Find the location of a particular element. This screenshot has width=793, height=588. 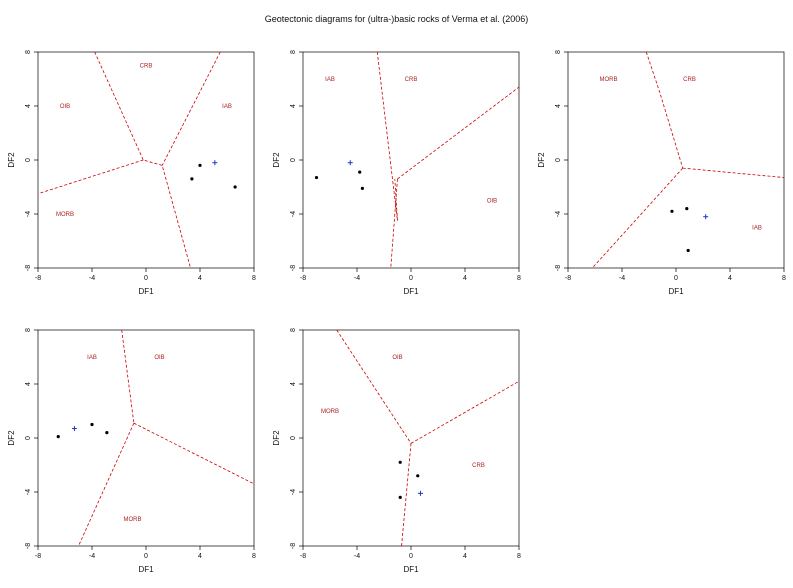

panel-2: -8 -4 0 4 8 -8 -4 0 4 8 DF1 DF2 IAB CRB OIB is located at coordinates (396, 173).